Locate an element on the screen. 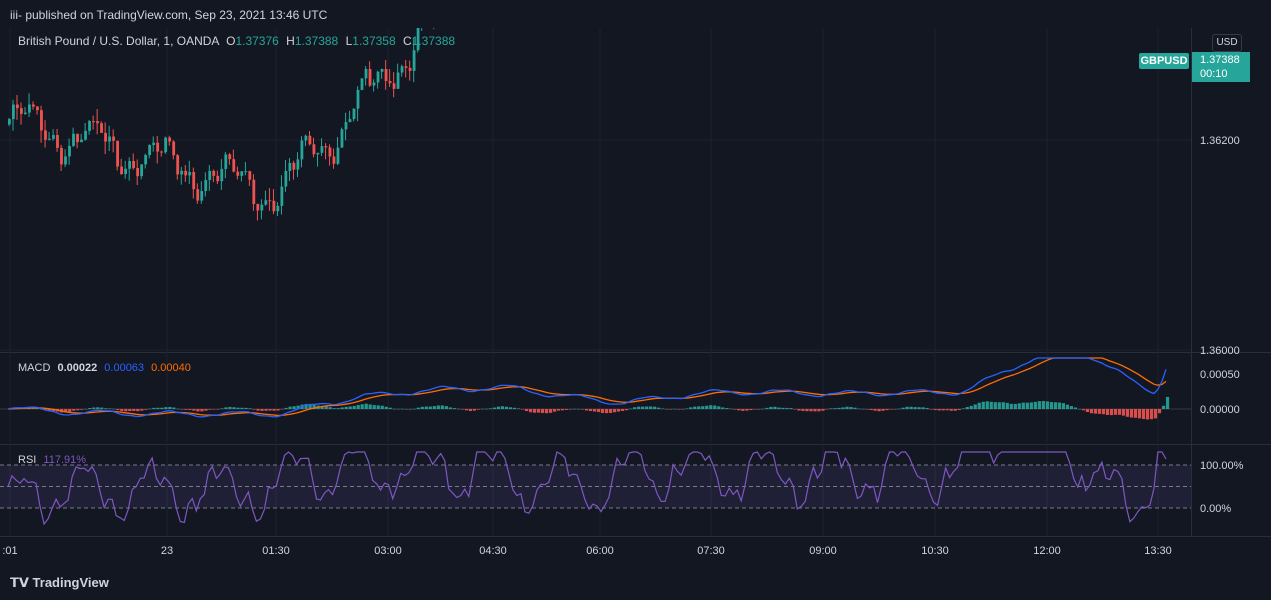 This screenshot has height=600, width=1271. footer: 𝗧𝗩 TradingView is located at coordinates (635, 583).